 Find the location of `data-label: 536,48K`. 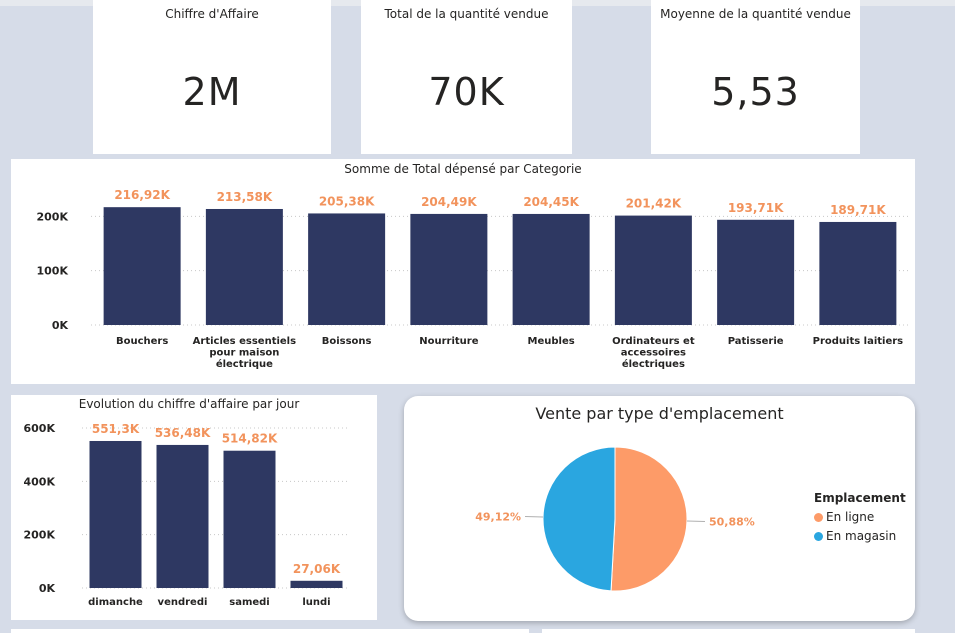

data-label: 536,48K is located at coordinates (183, 433).